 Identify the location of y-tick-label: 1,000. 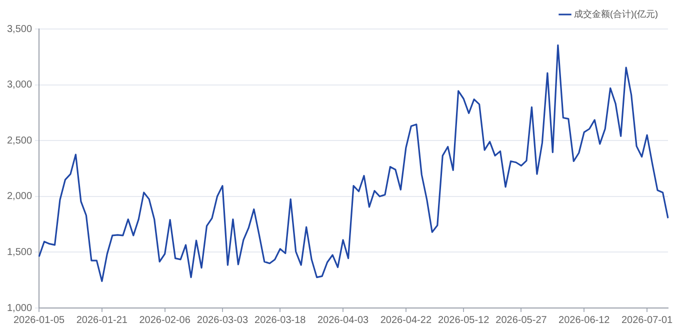
(19, 308).